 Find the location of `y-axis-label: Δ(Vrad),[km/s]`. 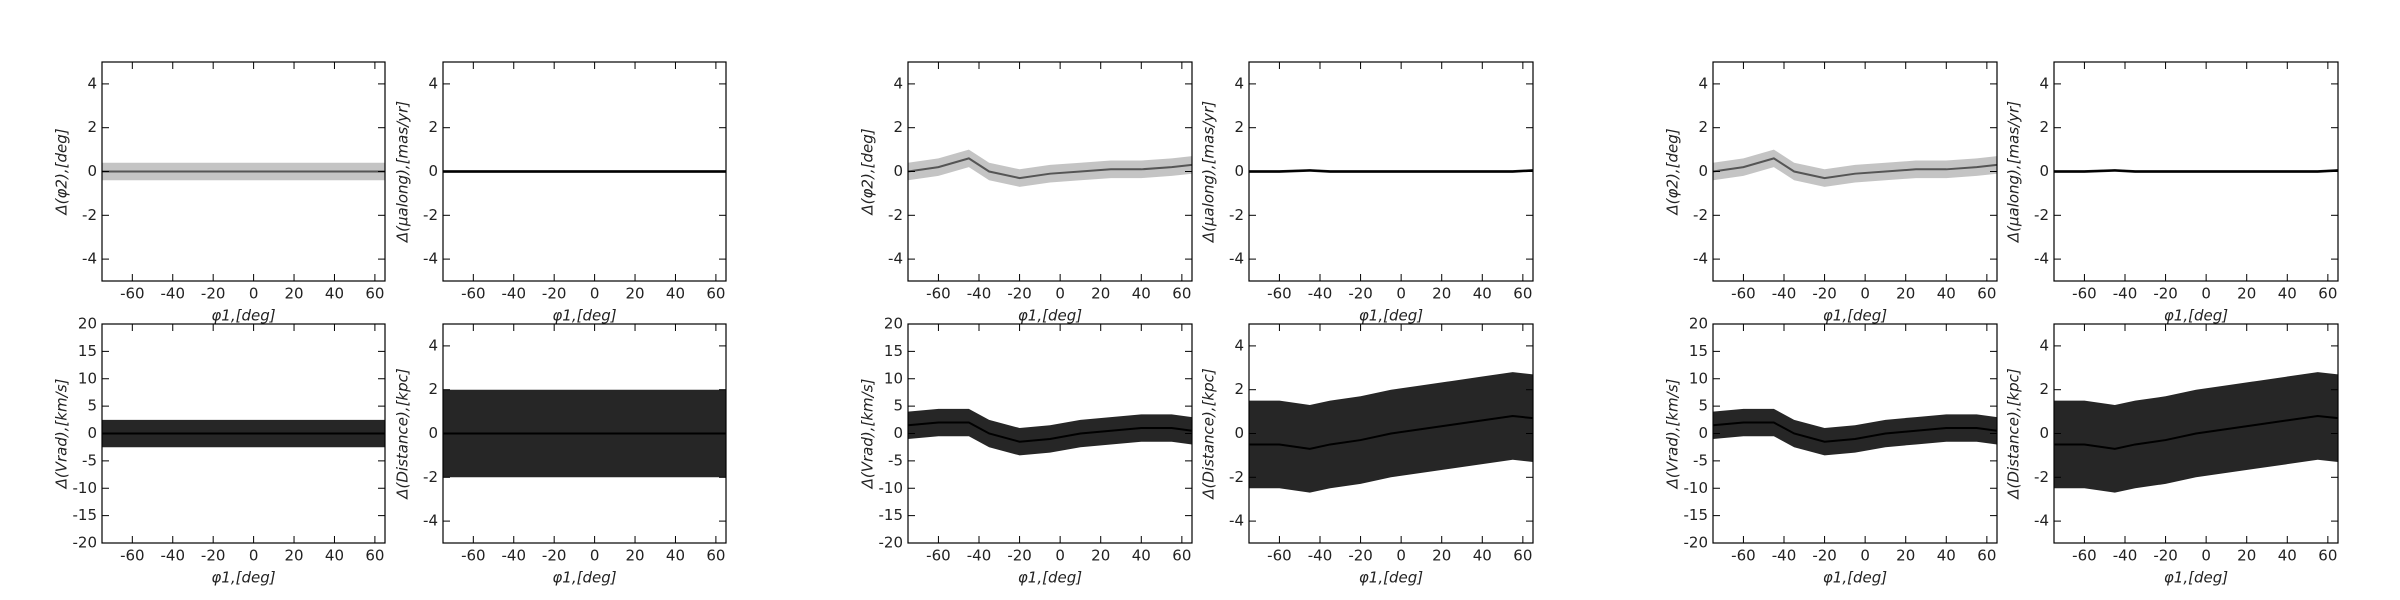

y-axis-label: Δ(Vrad),[km/s] is located at coordinates (62, 433).